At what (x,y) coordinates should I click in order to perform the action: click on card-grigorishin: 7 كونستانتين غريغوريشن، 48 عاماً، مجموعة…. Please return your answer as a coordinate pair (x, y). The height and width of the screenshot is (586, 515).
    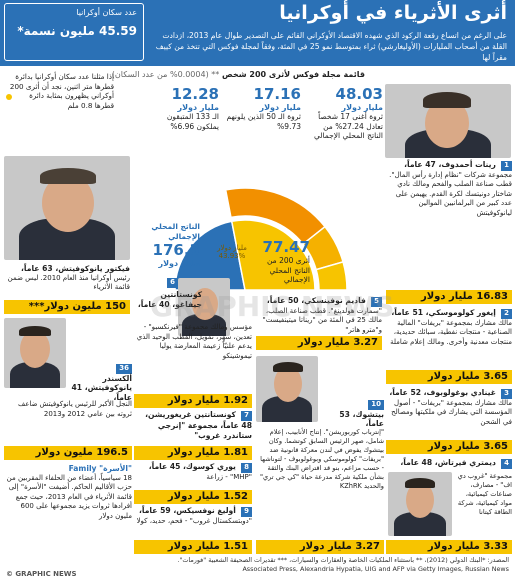
    Looking at the image, I should click on (193, 426).